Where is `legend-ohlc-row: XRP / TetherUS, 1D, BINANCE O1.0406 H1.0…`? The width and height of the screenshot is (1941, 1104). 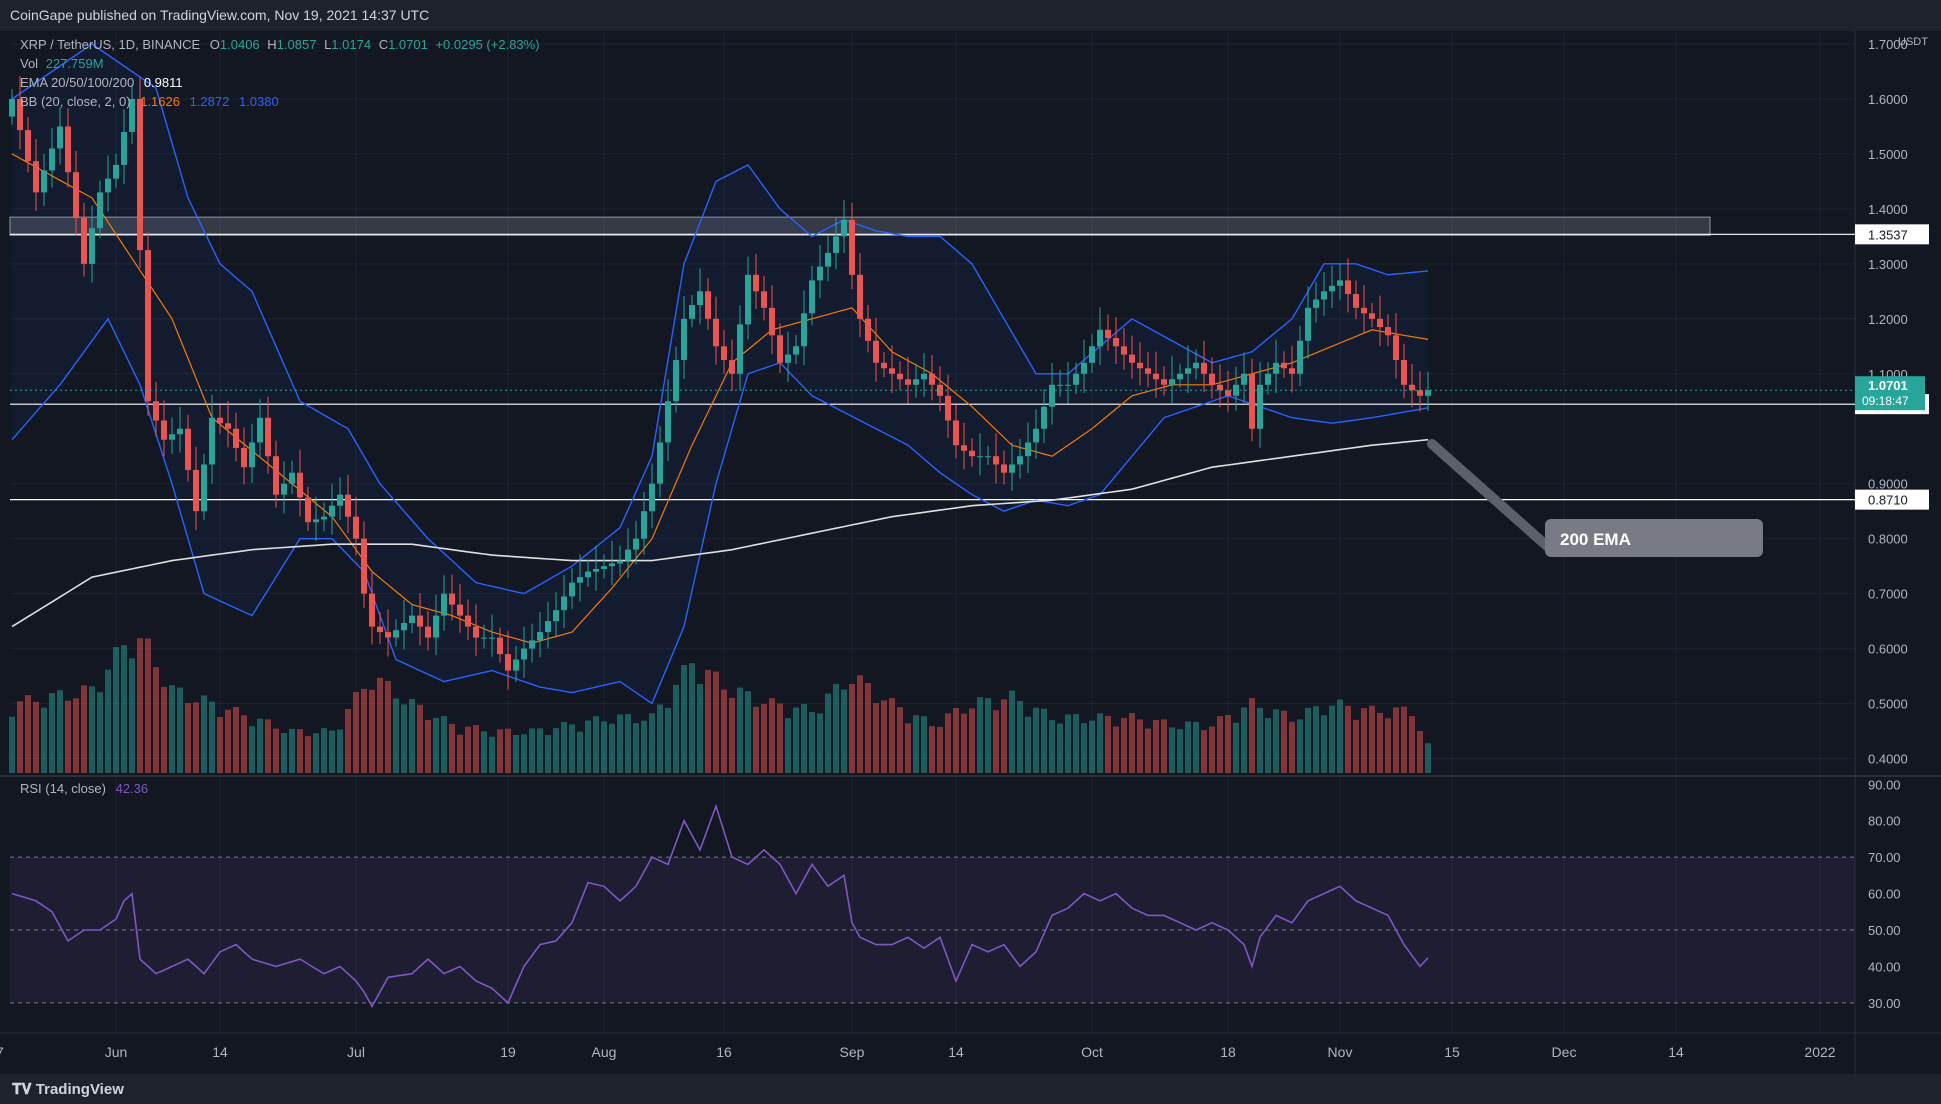 legend-ohlc-row: XRP / TetherUS, 1D, BINANCE O1.0406 H1.0… is located at coordinates (280, 44).